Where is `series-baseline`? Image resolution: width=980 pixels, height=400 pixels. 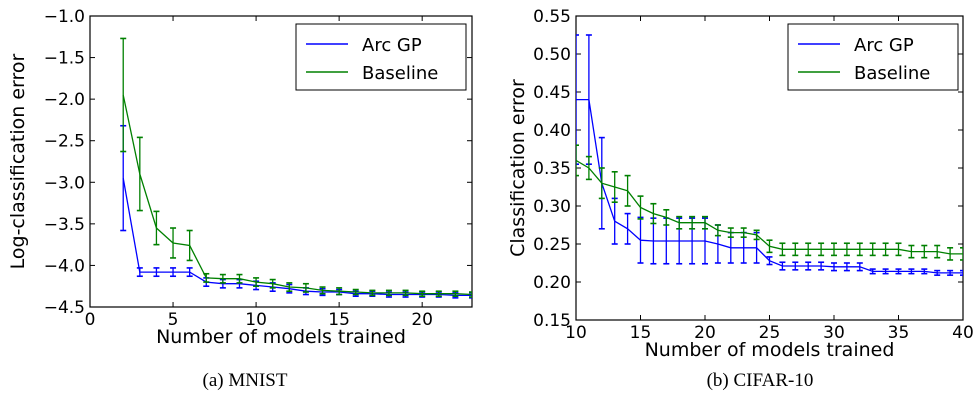 series-baseline is located at coordinates (769, 202).